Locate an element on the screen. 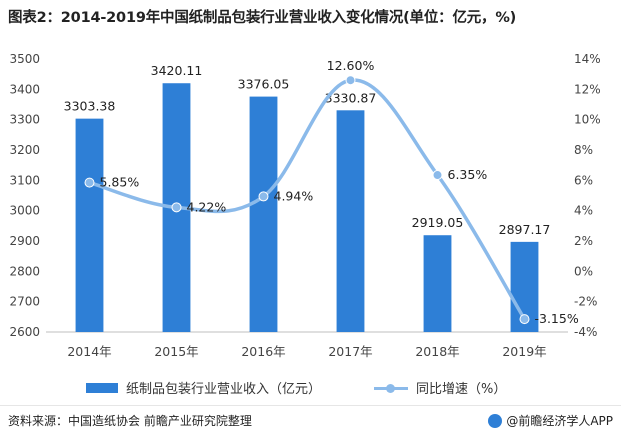 This screenshot has width=621, height=442. left-axis-tick-label: 3100 is located at coordinates (24, 180).